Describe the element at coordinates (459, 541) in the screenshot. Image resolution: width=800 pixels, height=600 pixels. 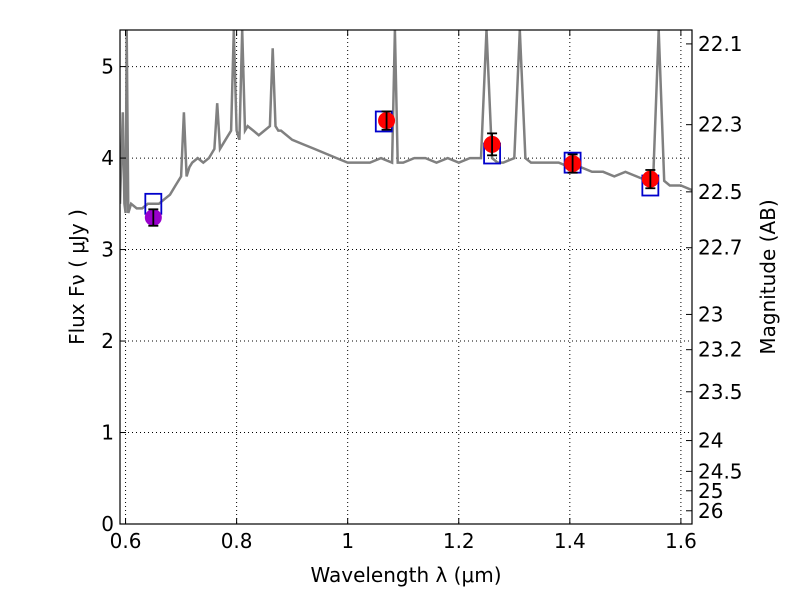
I see `x-tick-label: 1.2` at that location.